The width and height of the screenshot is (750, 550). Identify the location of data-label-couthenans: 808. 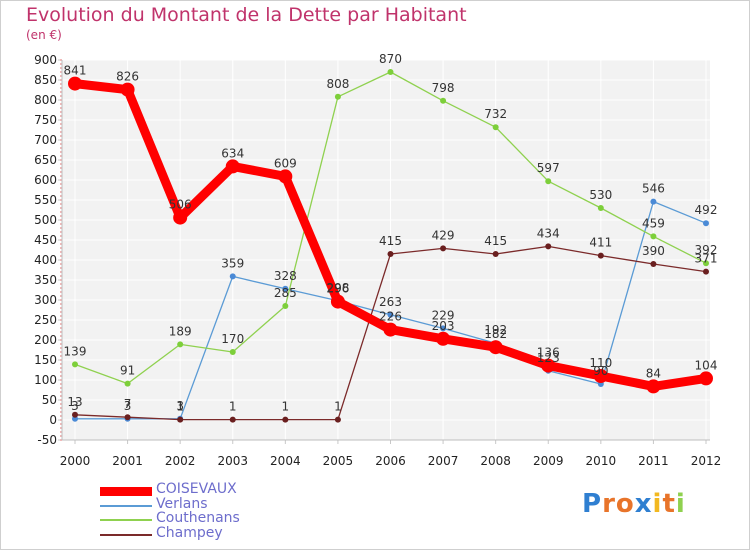
(337, 84).